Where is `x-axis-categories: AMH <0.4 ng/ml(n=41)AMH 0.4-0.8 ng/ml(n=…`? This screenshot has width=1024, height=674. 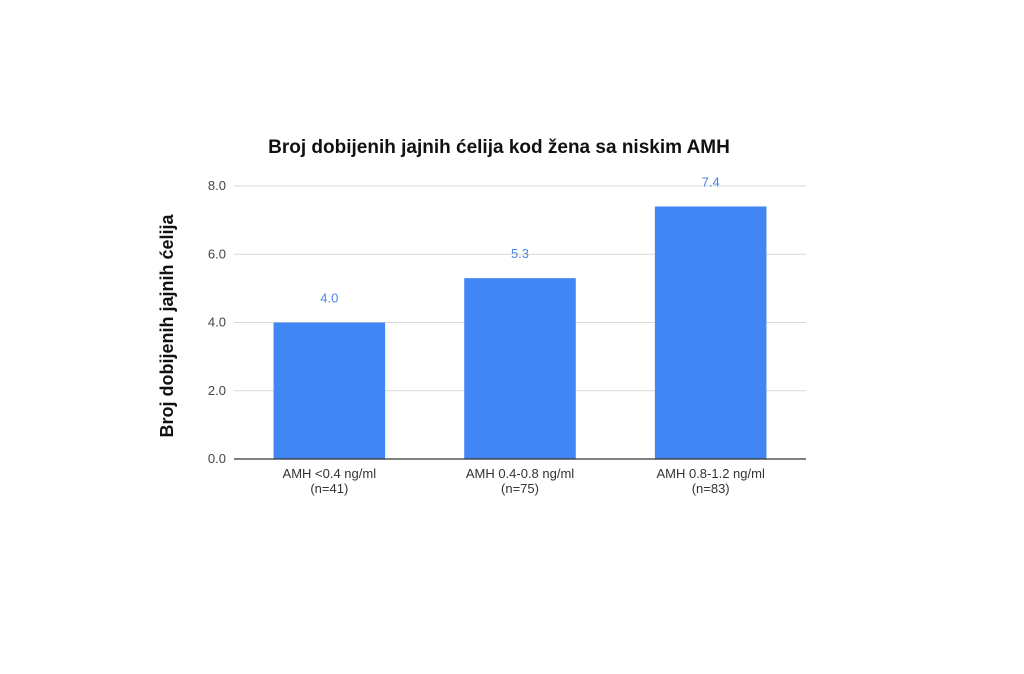 x-axis-categories: AMH <0.4 ng/ml(n=41)AMH 0.4-0.8 ng/ml(n=… is located at coordinates (524, 481).